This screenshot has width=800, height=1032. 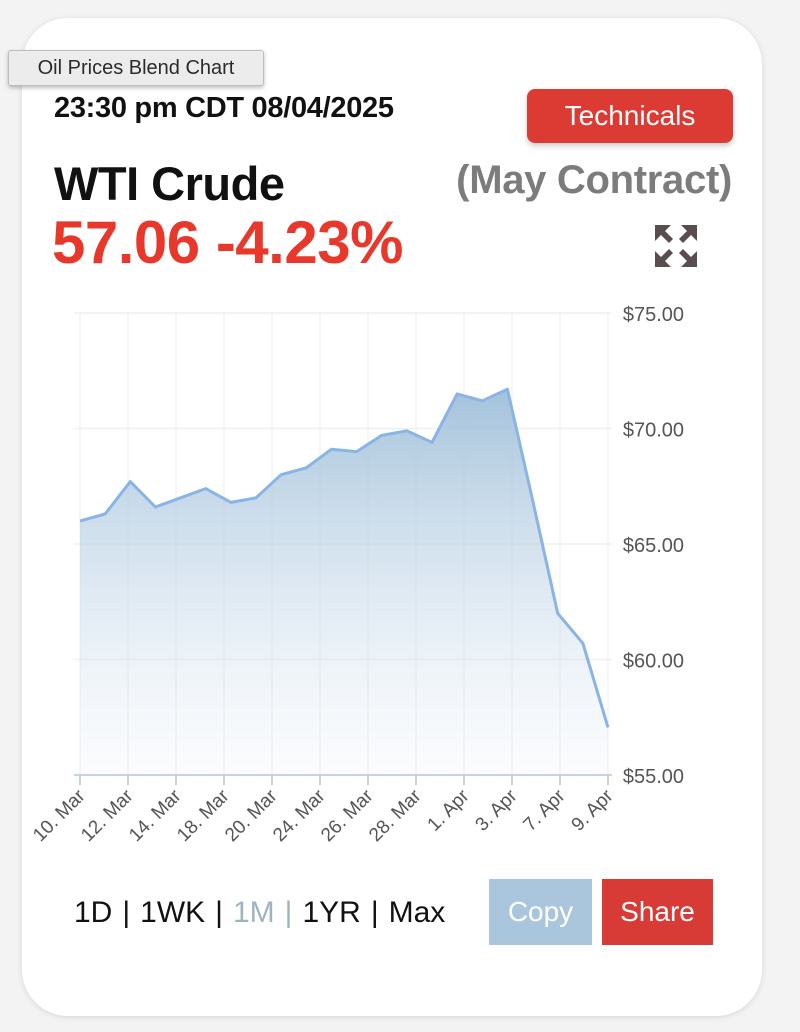 I want to click on range-option-1yr: 1YR, so click(x=331, y=912).